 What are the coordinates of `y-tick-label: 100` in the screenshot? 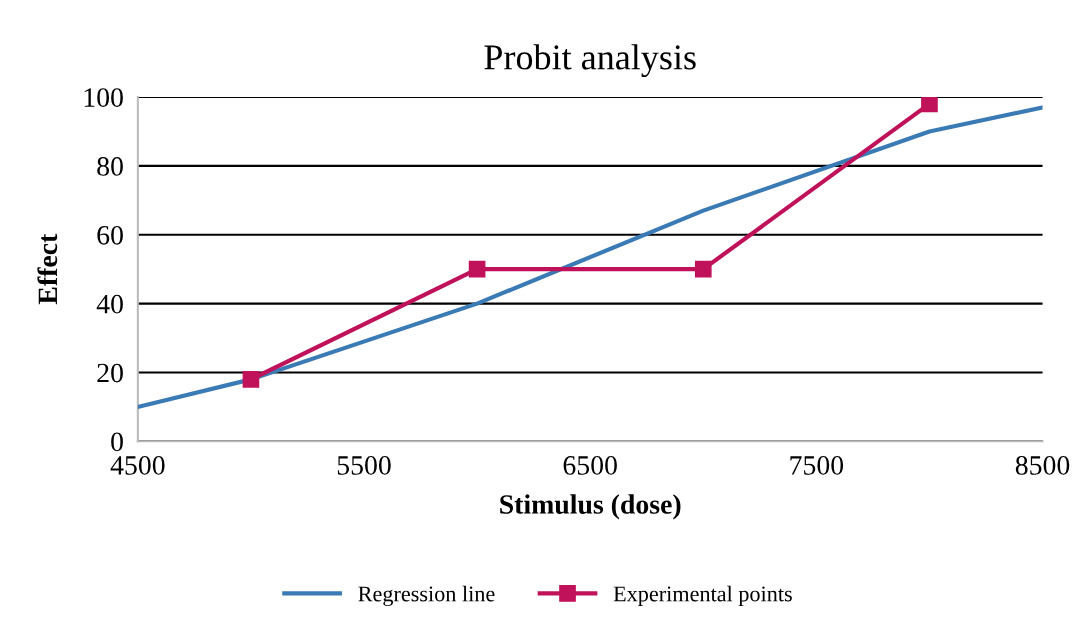 It's located at (103, 97).